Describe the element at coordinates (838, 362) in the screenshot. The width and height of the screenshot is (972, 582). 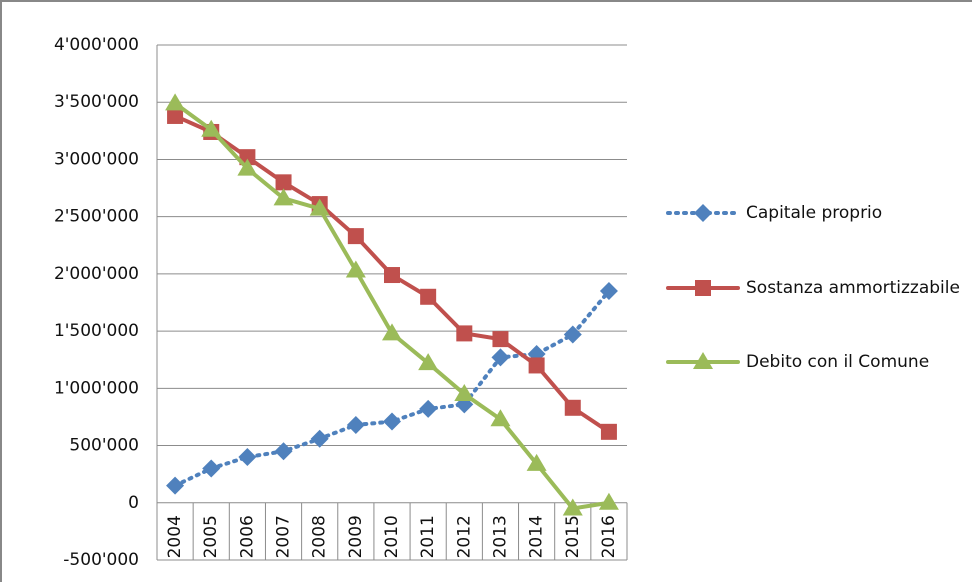
I see `legend-label: Debito con il Comune` at that location.